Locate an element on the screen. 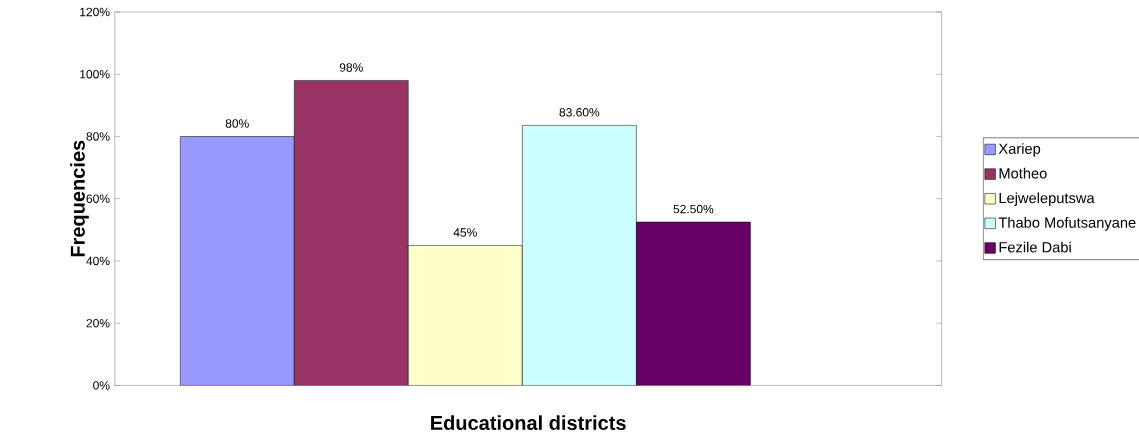 This screenshot has width=1139, height=436. legend-label: Thabo Mofutsanyane is located at coordinates (1067, 223).